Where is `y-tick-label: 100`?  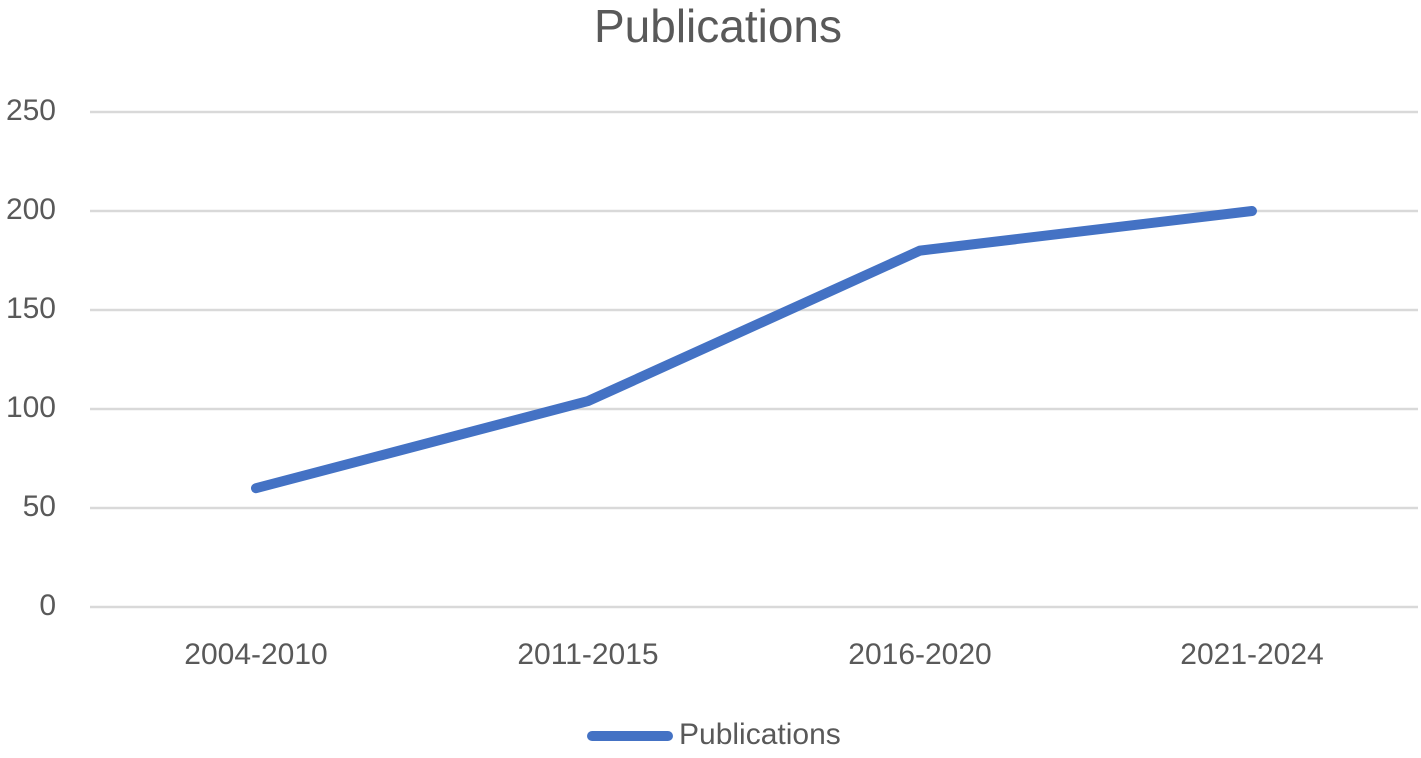 y-tick-label: 100 is located at coordinates (31, 407).